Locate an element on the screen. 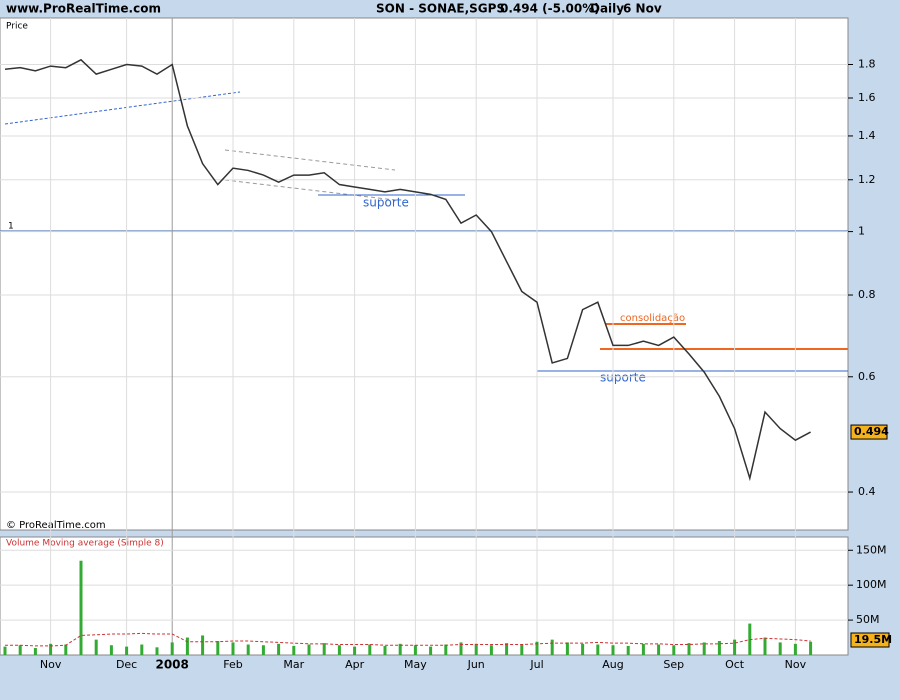  quote: 0.494 (-5.00%) is located at coordinates (550, 9).